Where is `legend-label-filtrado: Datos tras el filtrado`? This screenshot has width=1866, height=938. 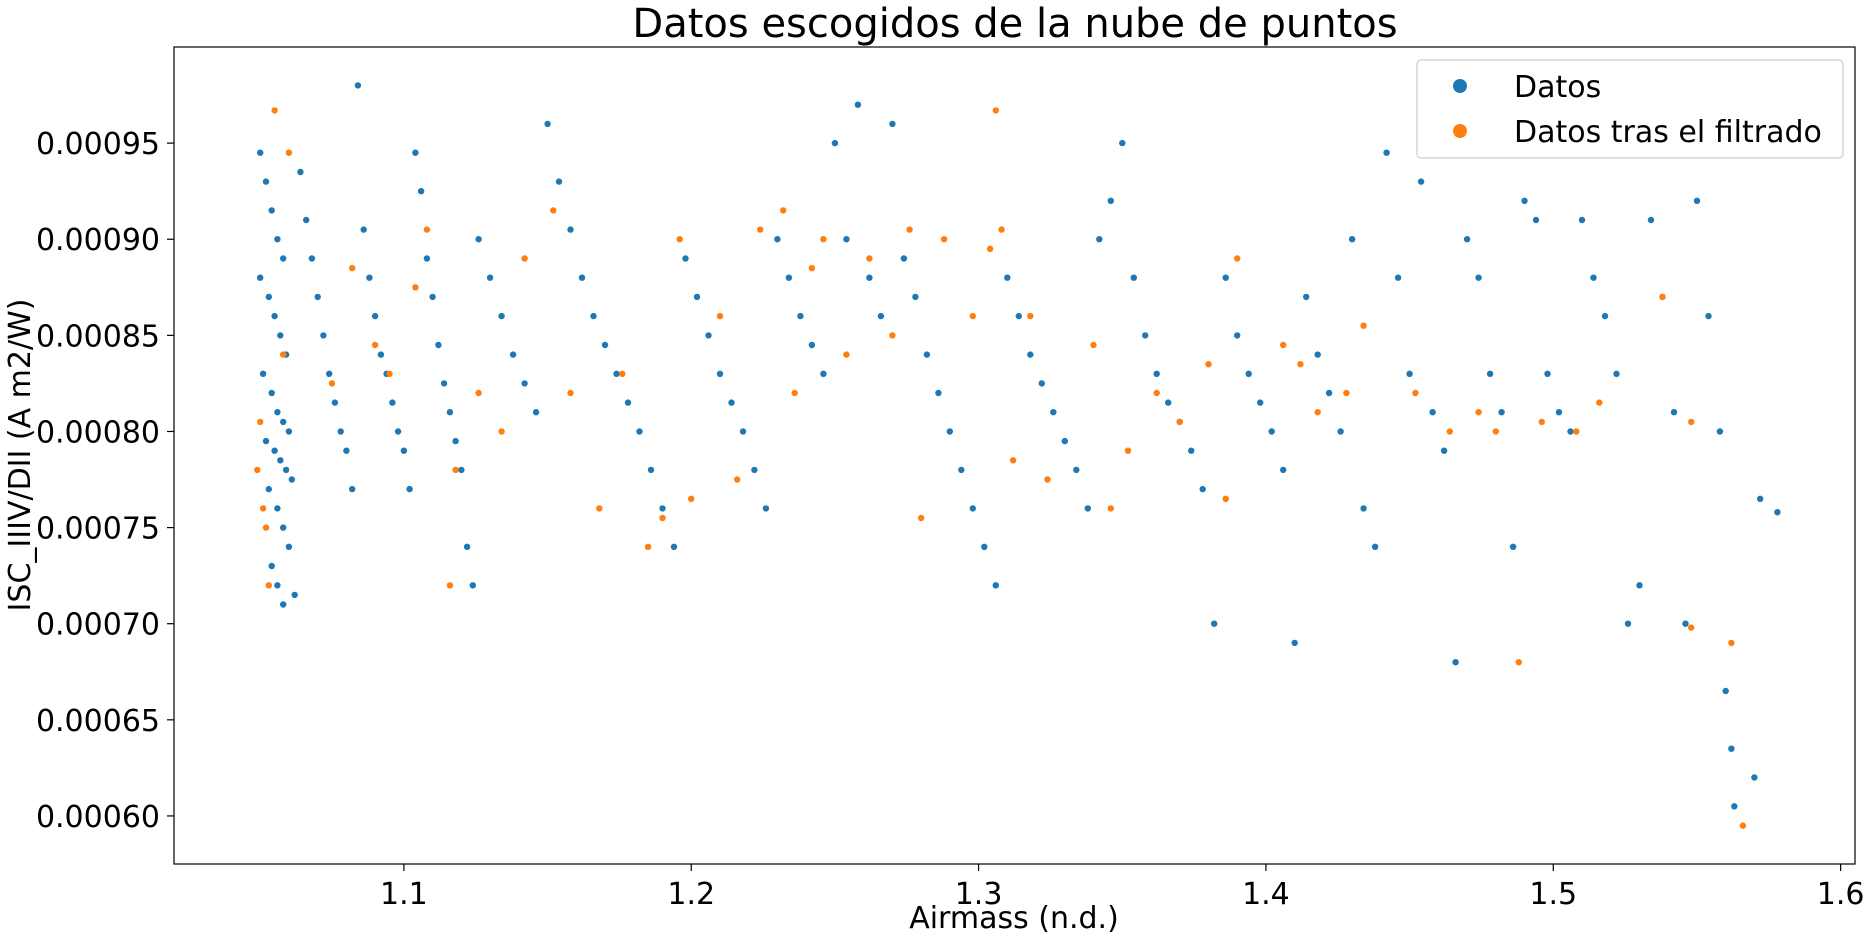
legend-label-filtrado: Datos tras el filtrado is located at coordinates (1668, 132).